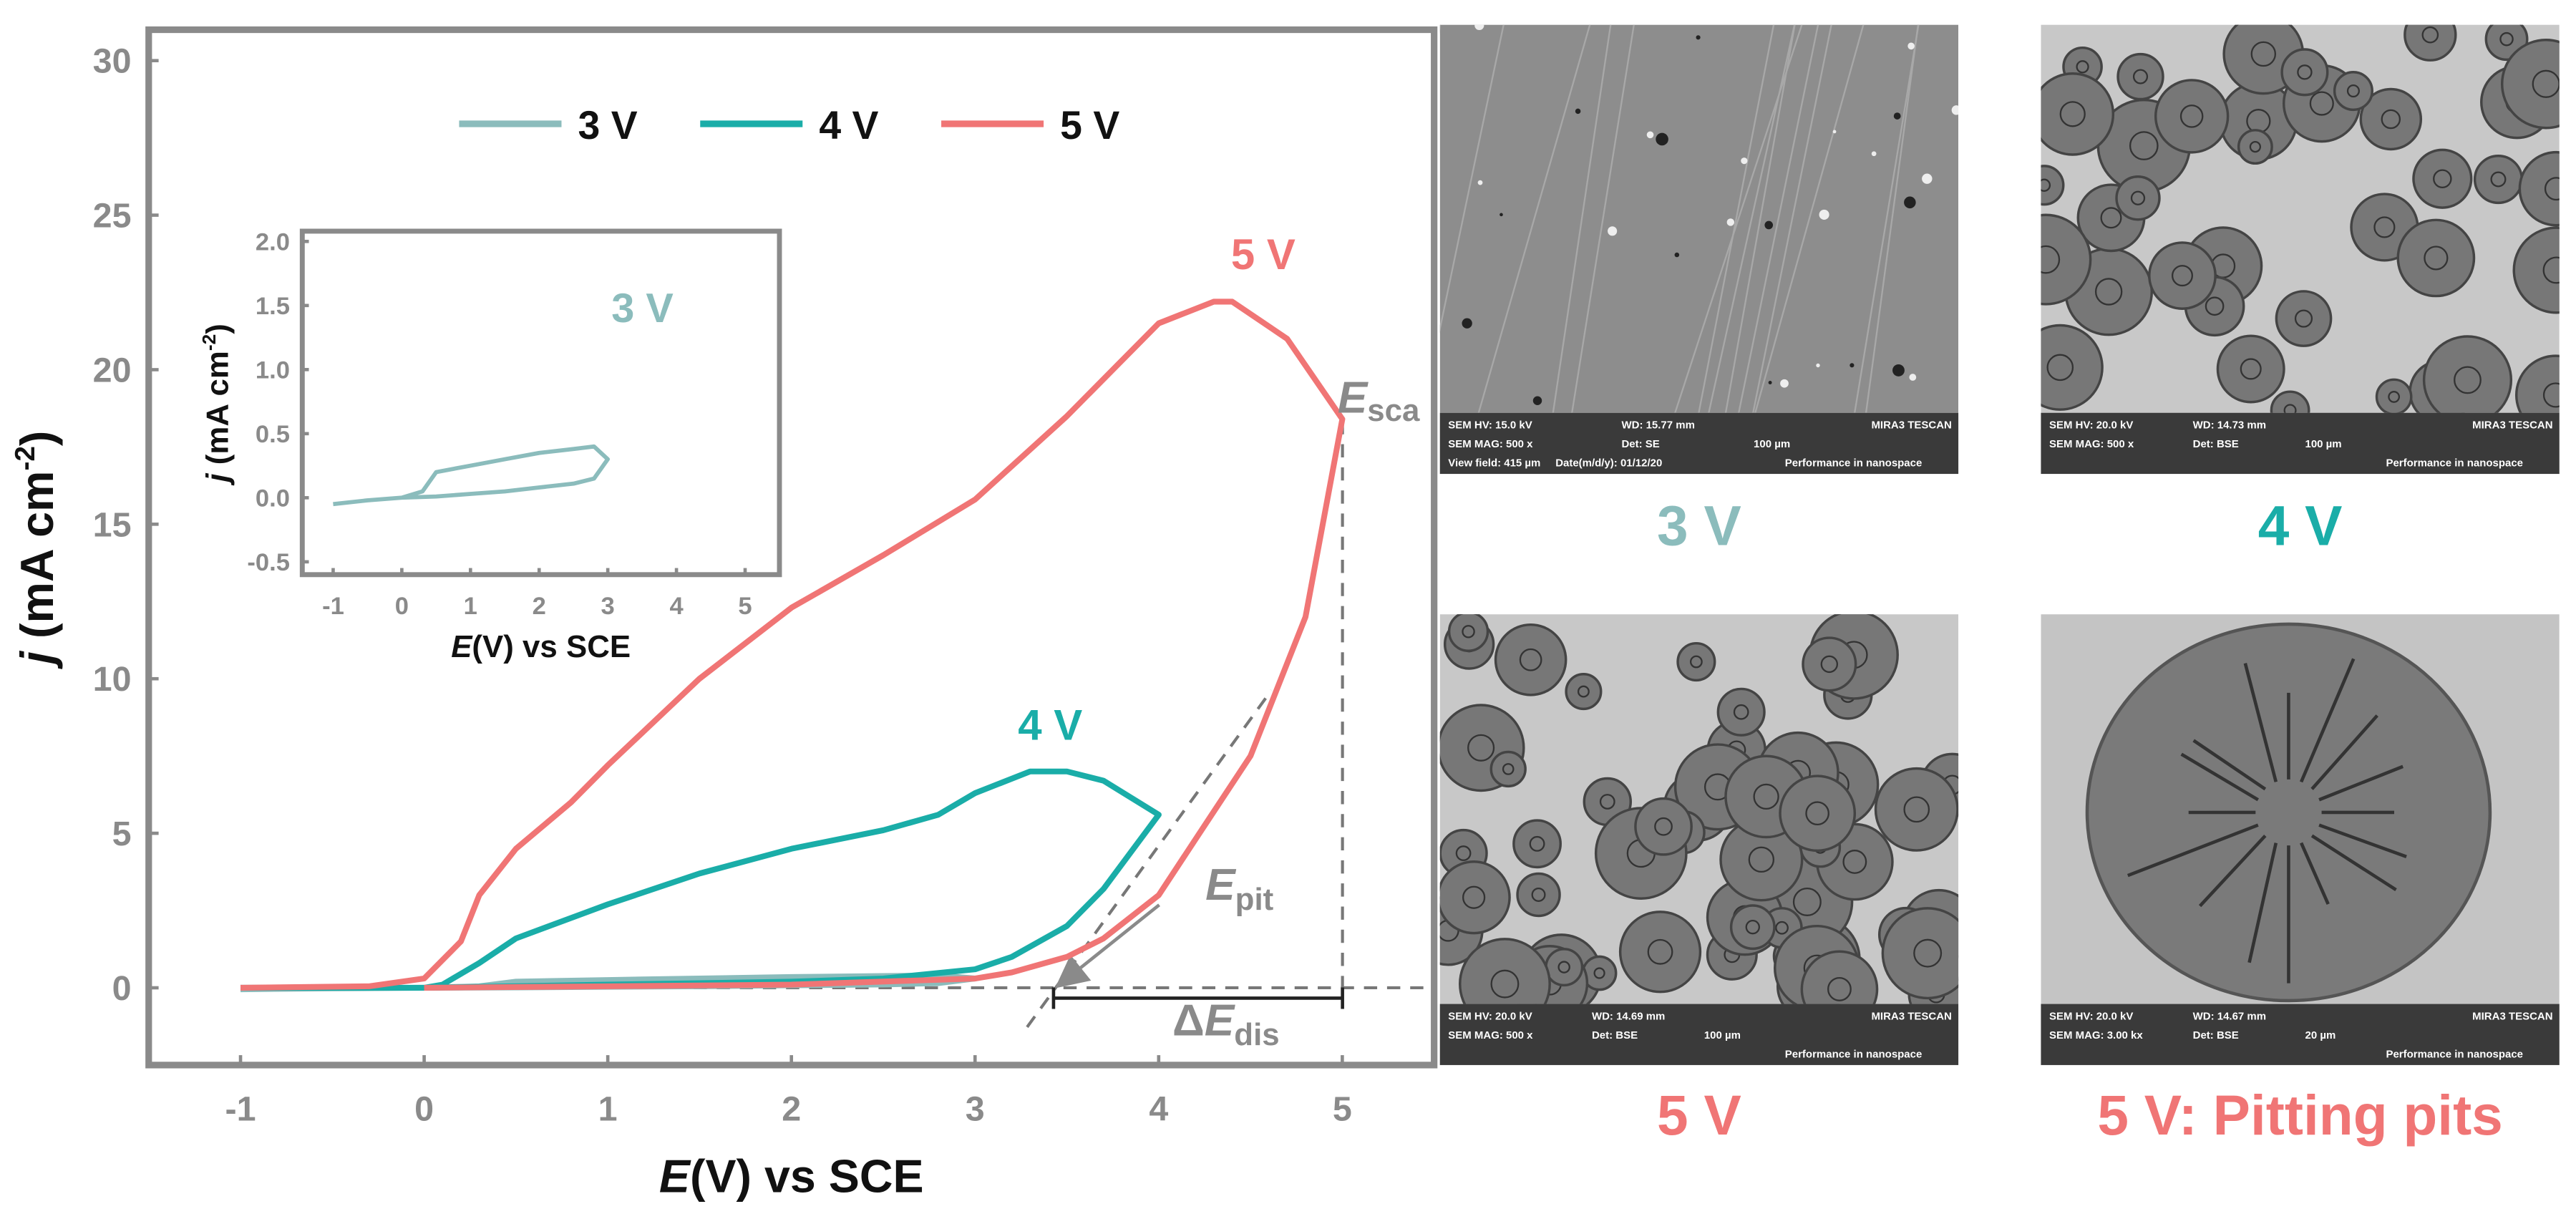 This screenshot has height=1214, width=2576. What do you see at coordinates (273, 370) in the screenshot?
I see `y-tick-label: 1.0` at bounding box center [273, 370].